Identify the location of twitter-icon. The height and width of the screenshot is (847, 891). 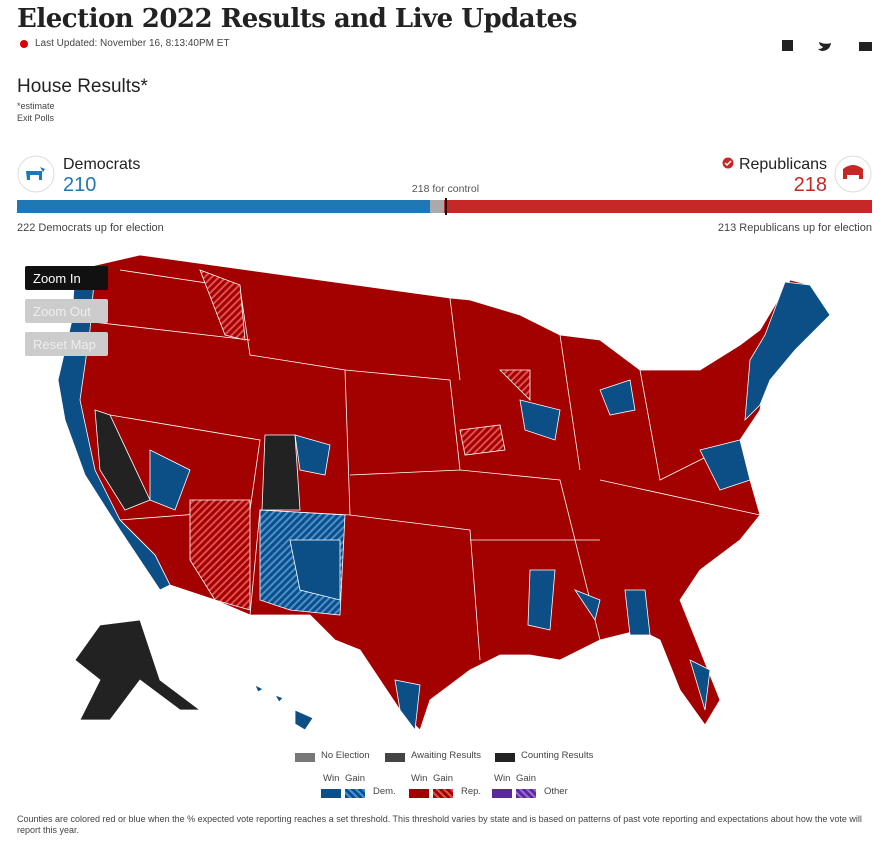
(824, 46).